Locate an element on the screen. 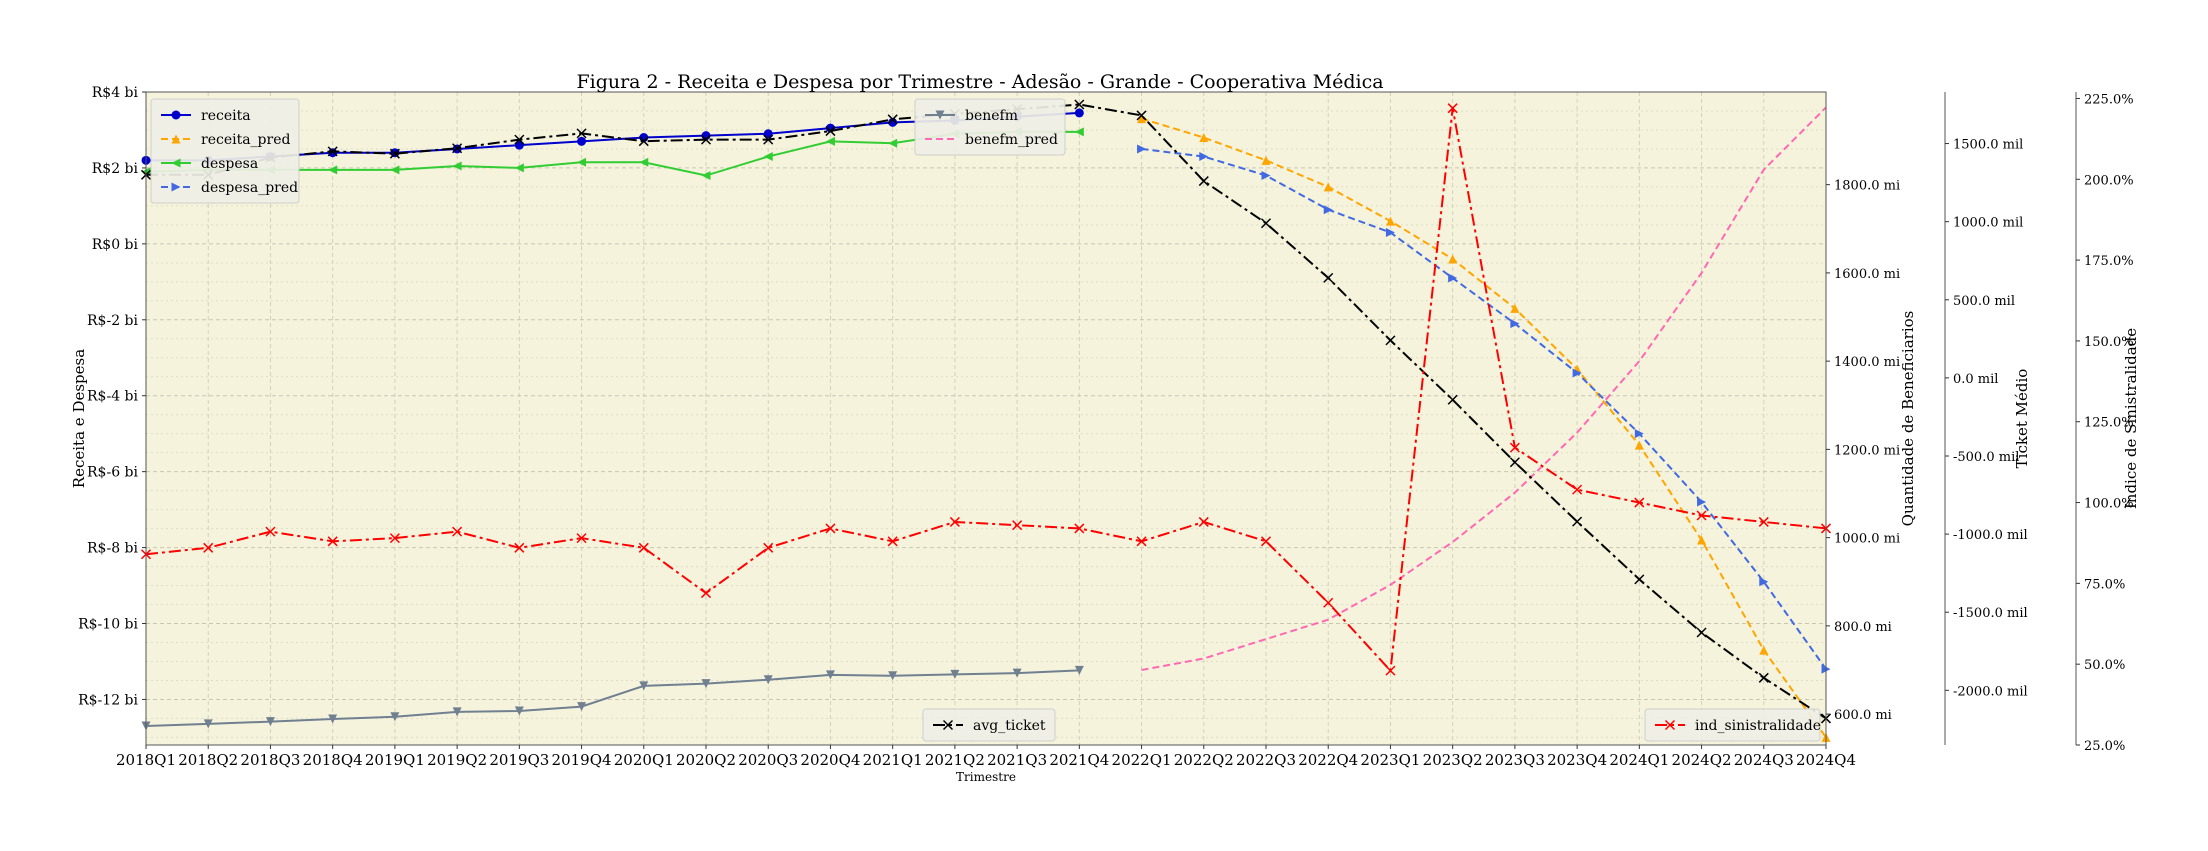 This screenshot has height=851, width=2208. y-tick-label: R$-12 bi is located at coordinates (108, 700).